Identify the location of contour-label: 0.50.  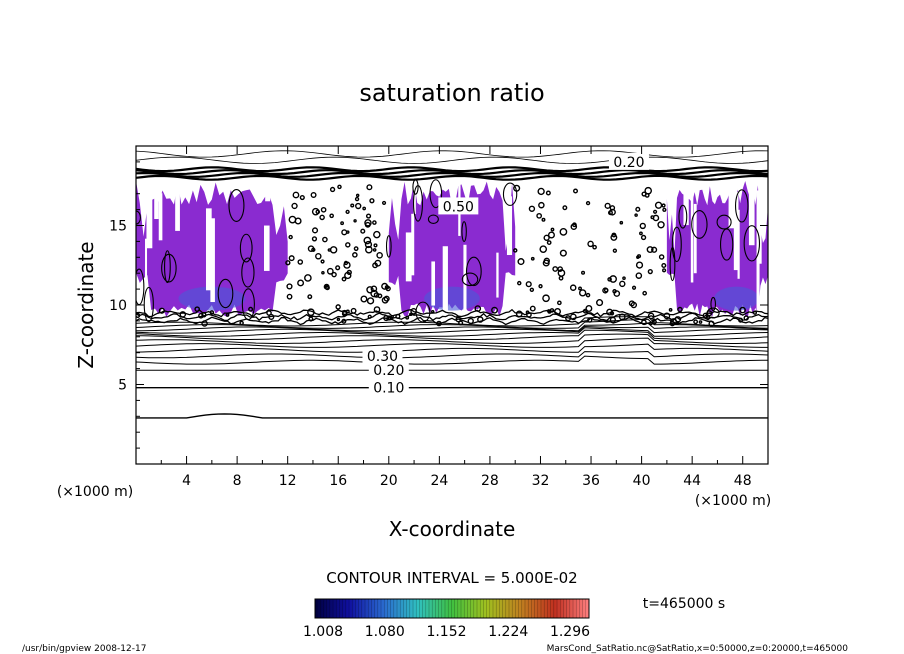
(458, 207).